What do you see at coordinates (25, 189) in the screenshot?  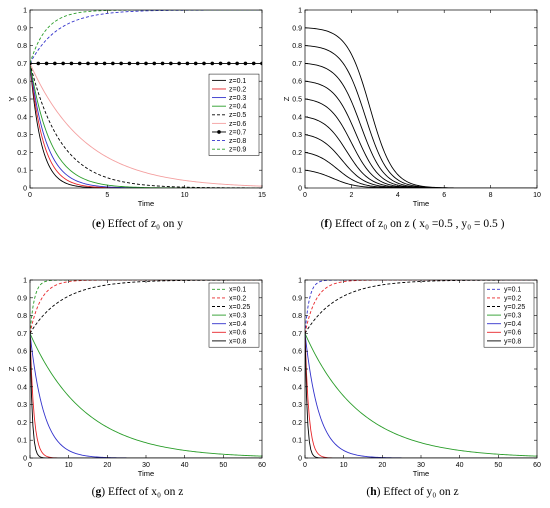 I see `y-tick-label-e-0: 0` at bounding box center [25, 189].